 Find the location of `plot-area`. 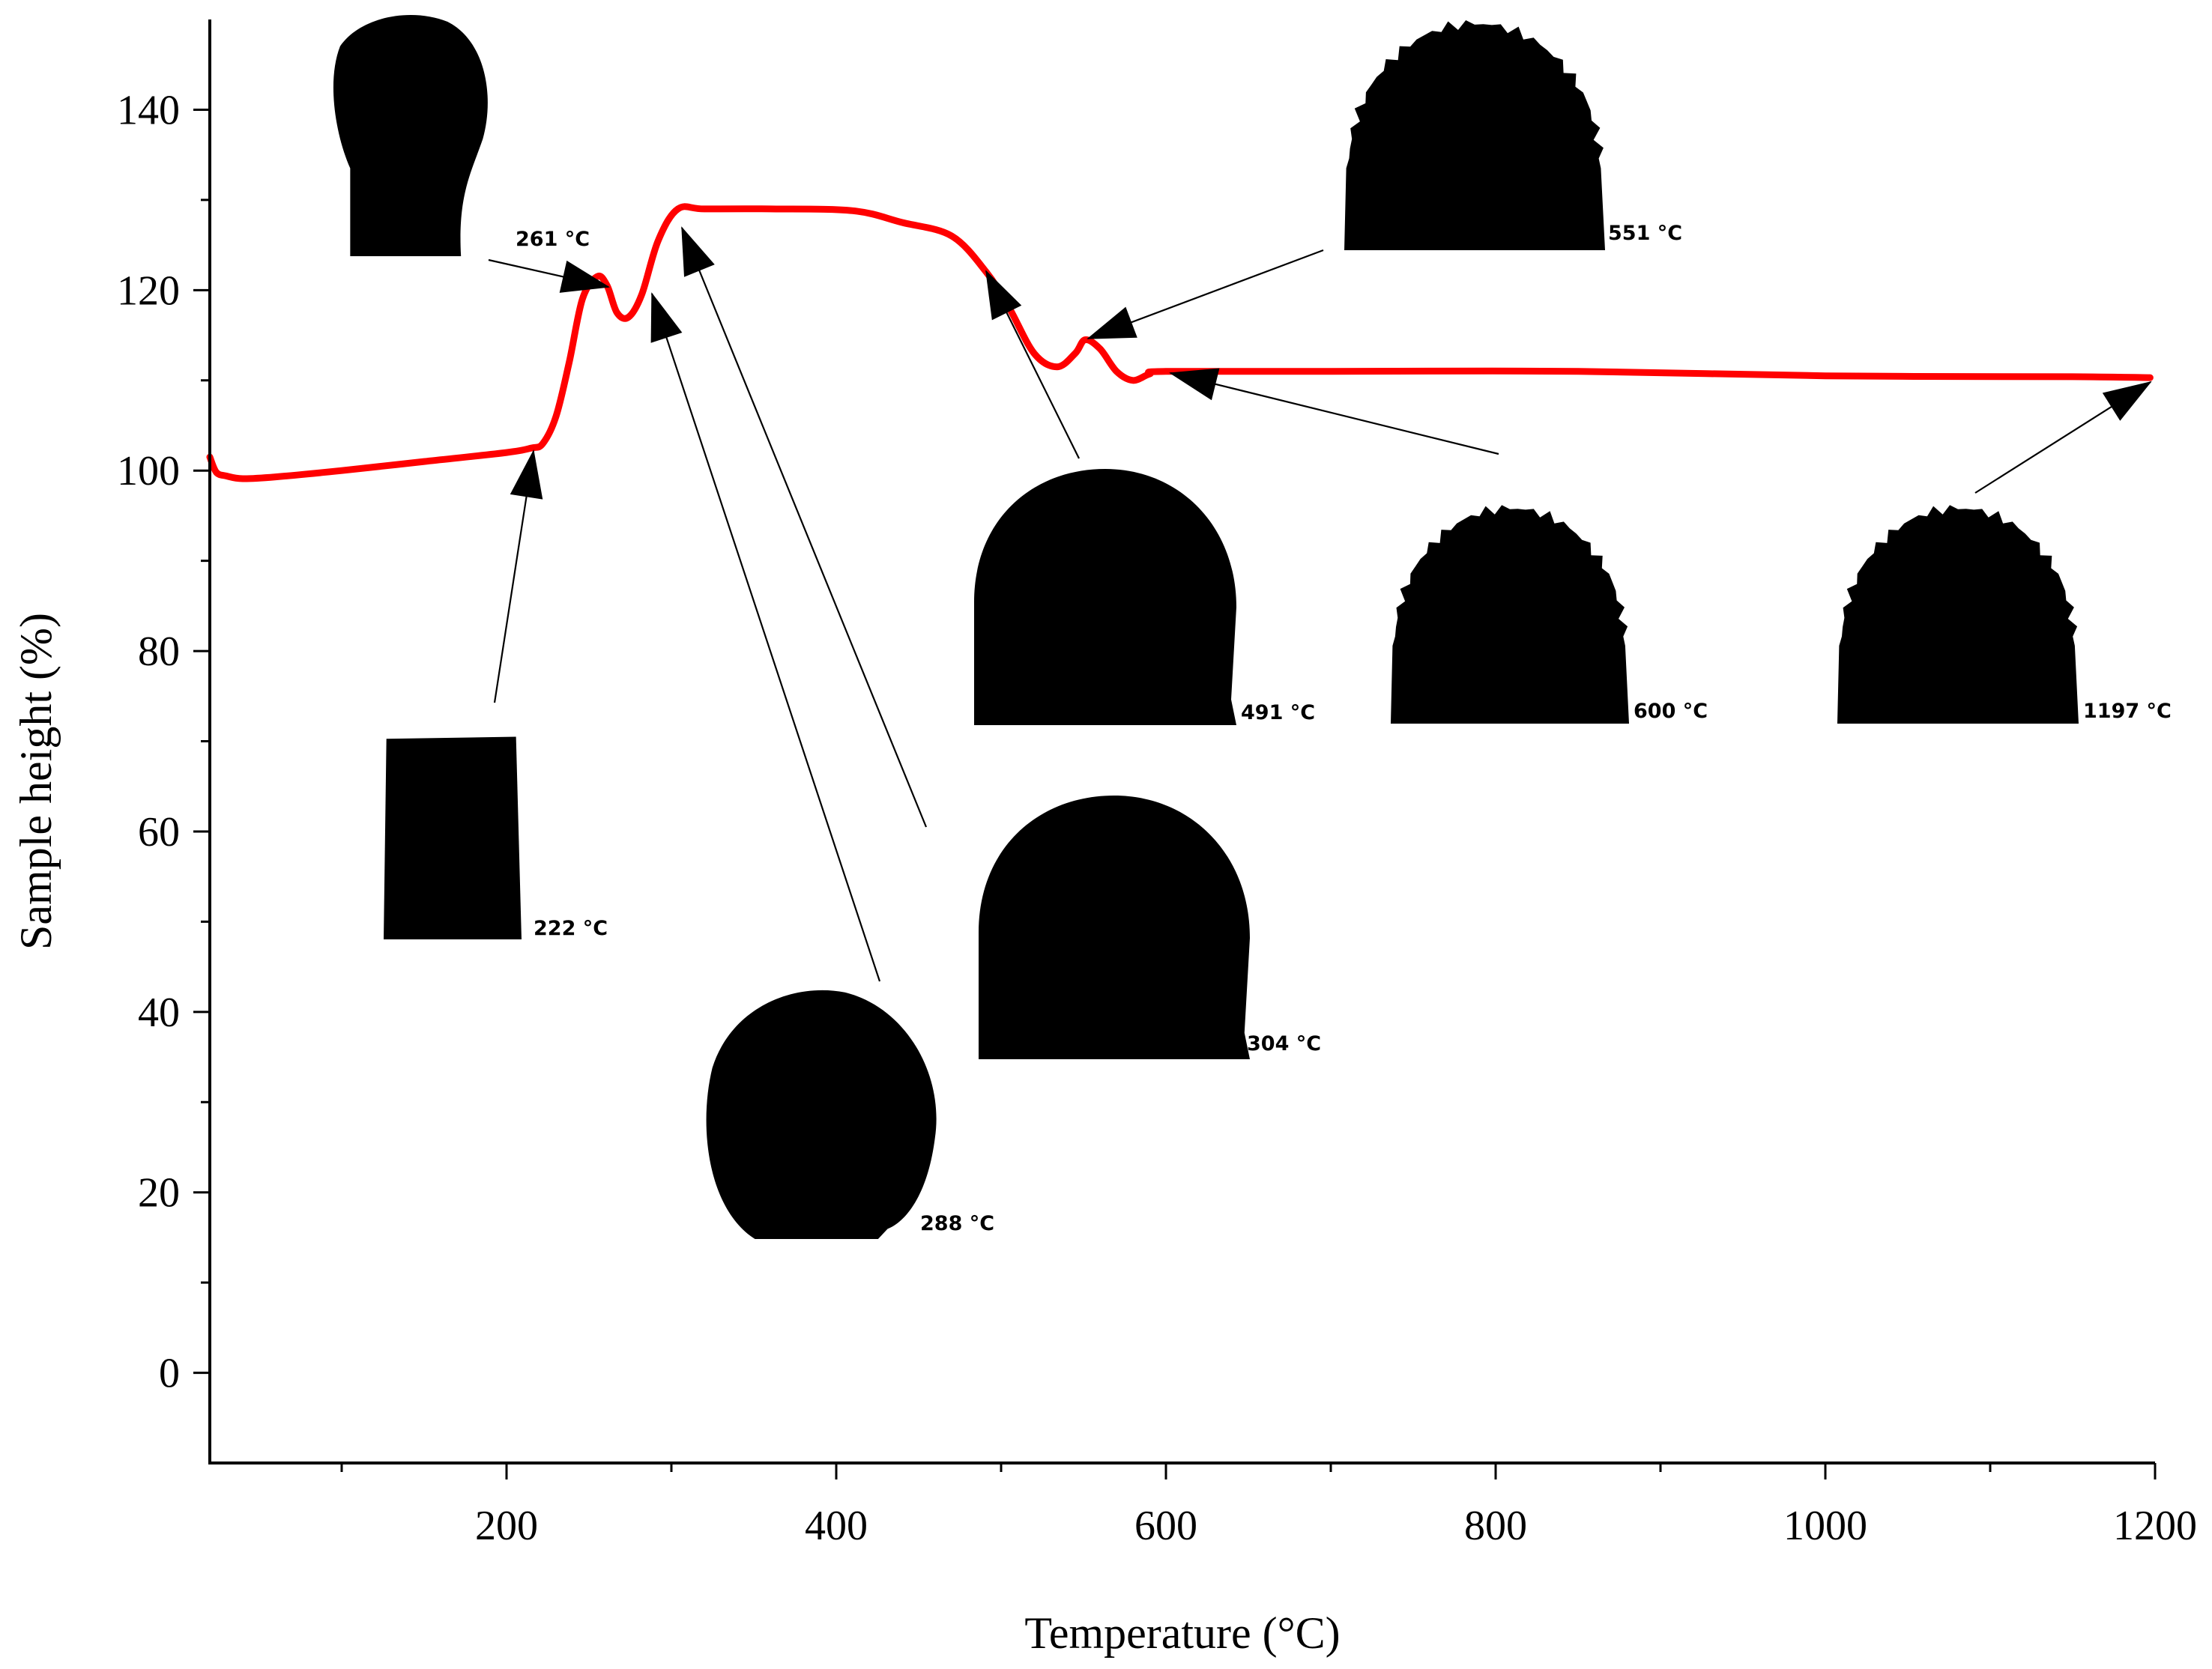

plot-area is located at coordinates (1180, 342).